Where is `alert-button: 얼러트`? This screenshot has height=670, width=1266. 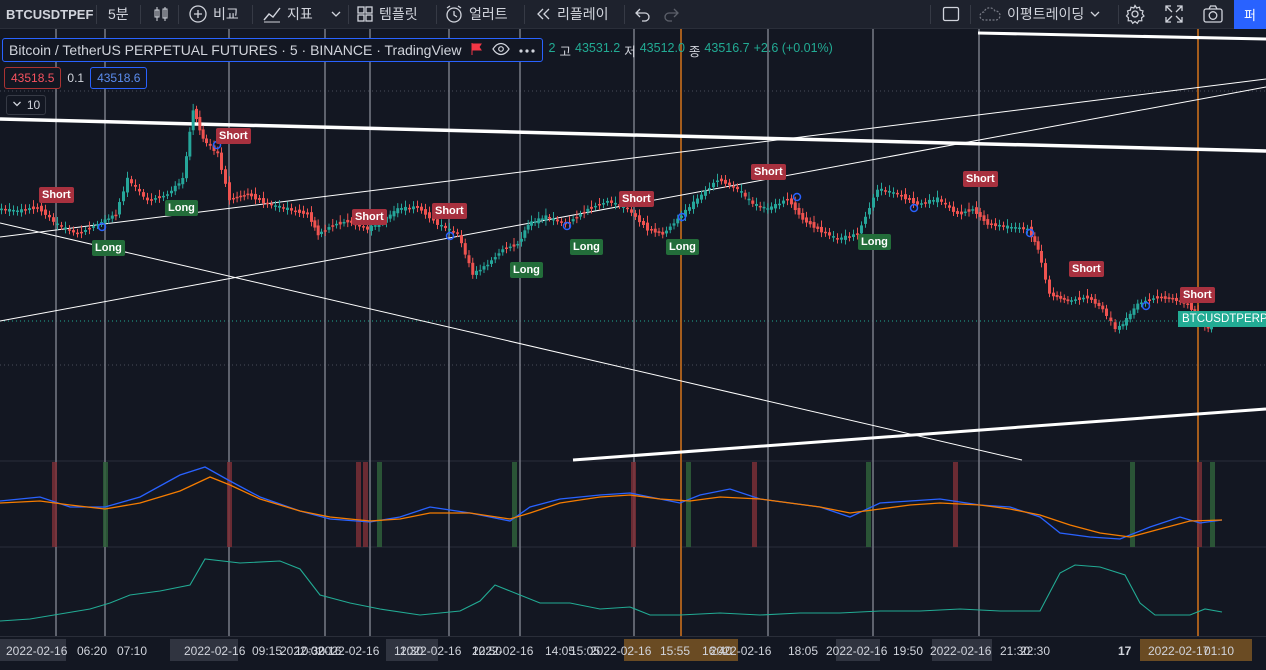
alert-button: 얼러트 is located at coordinates (476, 14).